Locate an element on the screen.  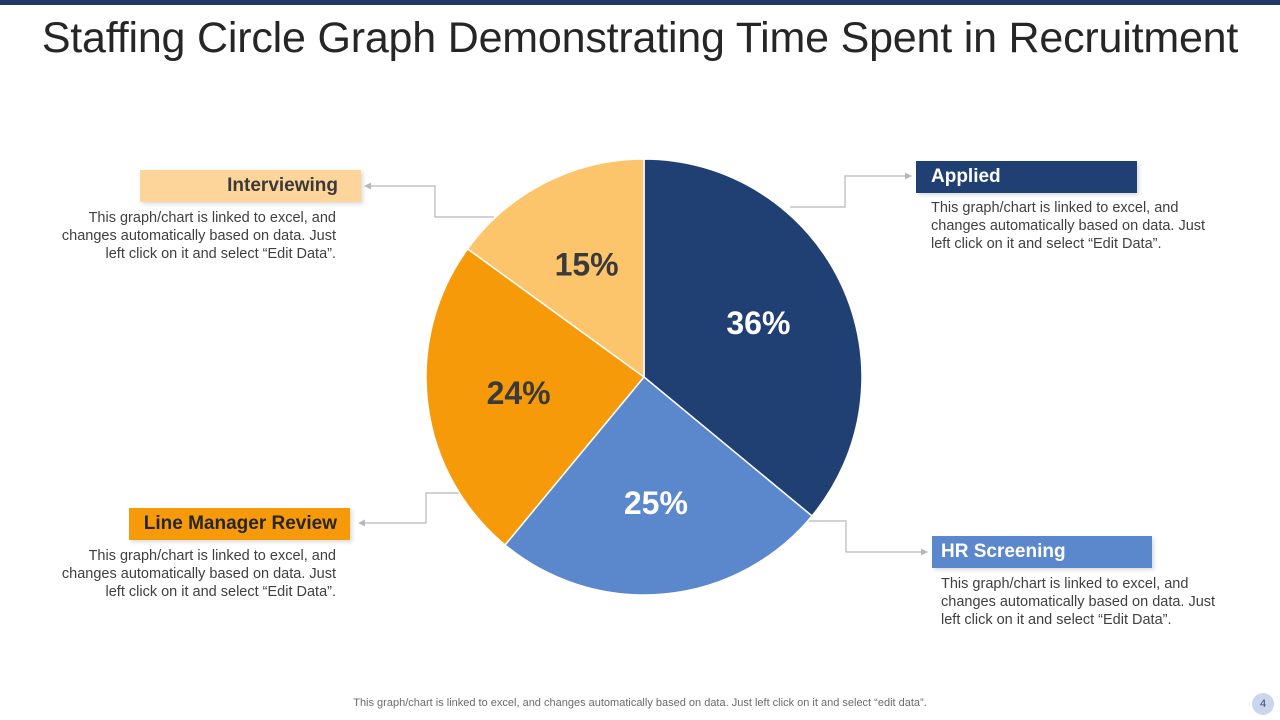
applied-label: Applied is located at coordinates (1026, 177).